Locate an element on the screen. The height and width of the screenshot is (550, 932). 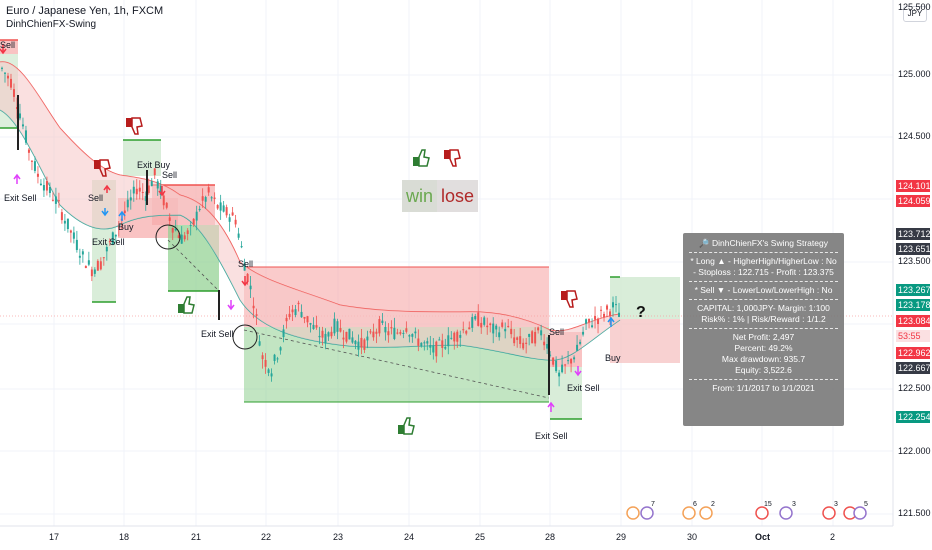
trade-label: Exit Sell is located at coordinates (20, 198).